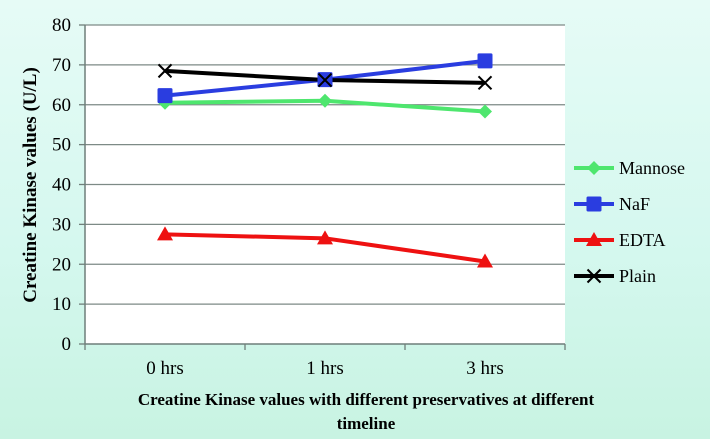 The image size is (710, 439). I want to click on legend-marker-edta, so click(594, 239).